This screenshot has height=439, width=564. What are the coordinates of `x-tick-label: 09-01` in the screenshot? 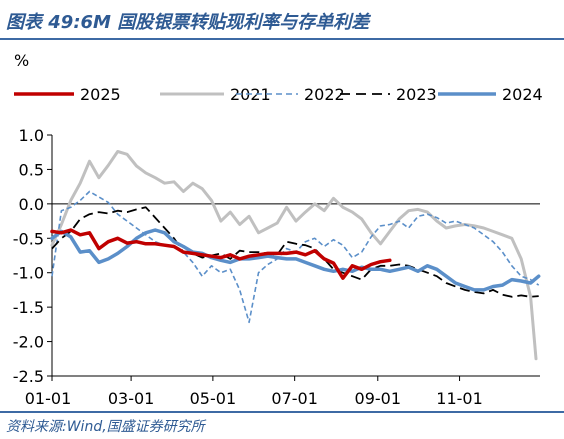 It's located at (378, 398).